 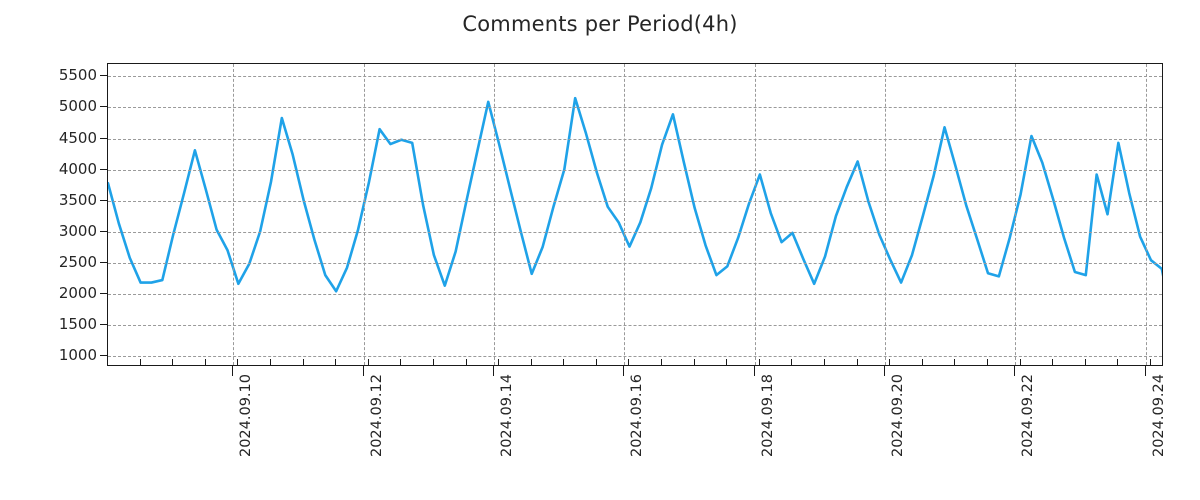 What do you see at coordinates (1158, 416) in the screenshot?
I see `x-tick-label: 2024.09.24` at bounding box center [1158, 416].